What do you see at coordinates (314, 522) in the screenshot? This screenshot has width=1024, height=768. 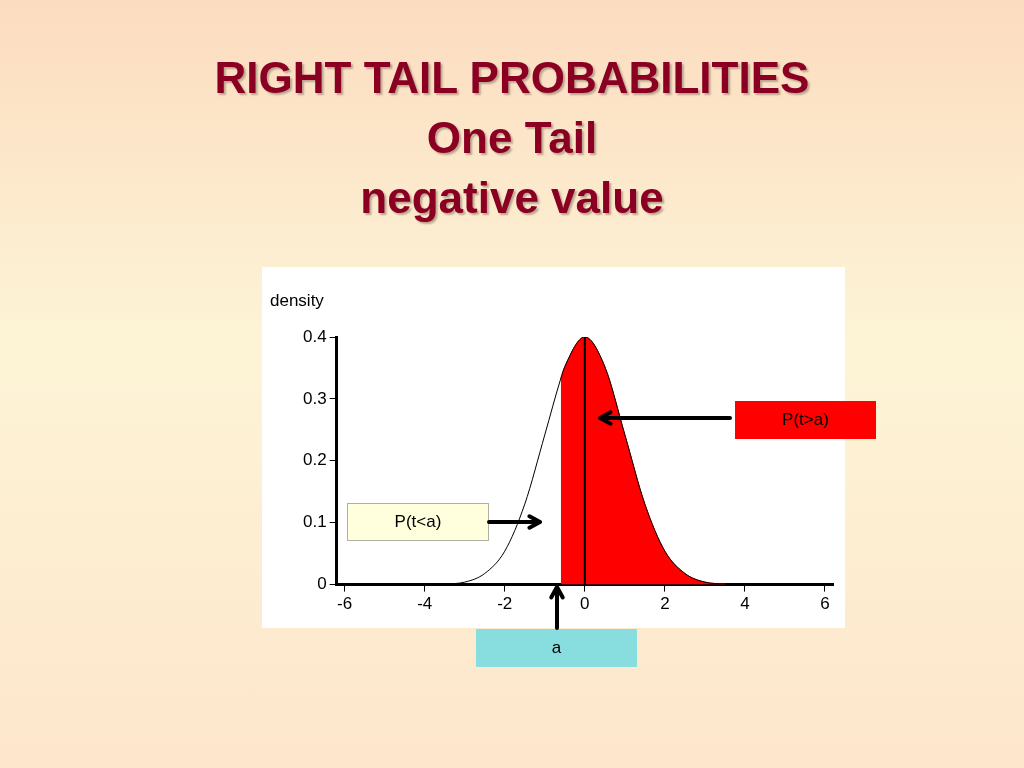 I see `y-tick-label: 0.1` at bounding box center [314, 522].